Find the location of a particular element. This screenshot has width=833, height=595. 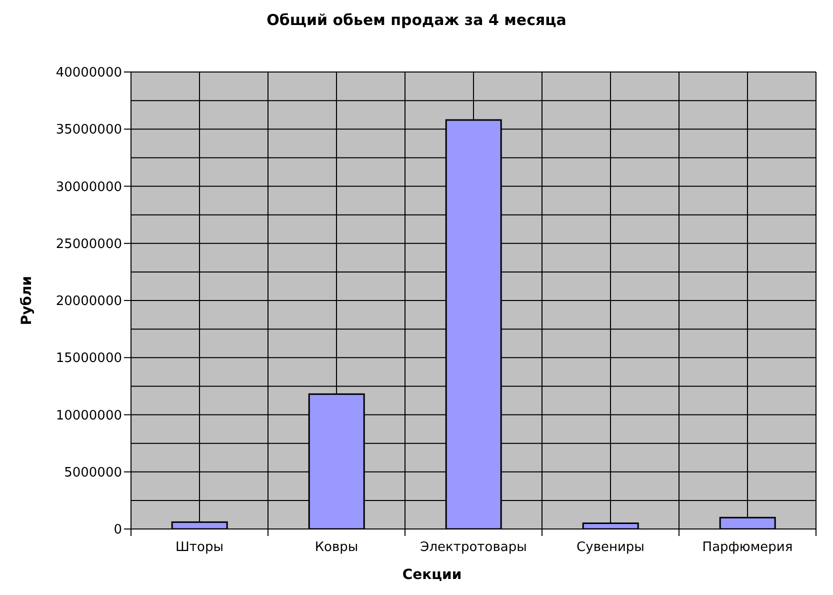

x-tick-label: Парфюмерия is located at coordinates (747, 547).